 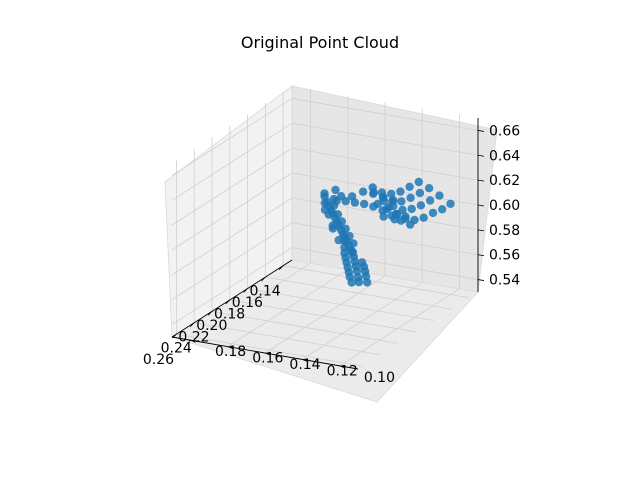 I want to click on right-pane, so click(x=394, y=189).